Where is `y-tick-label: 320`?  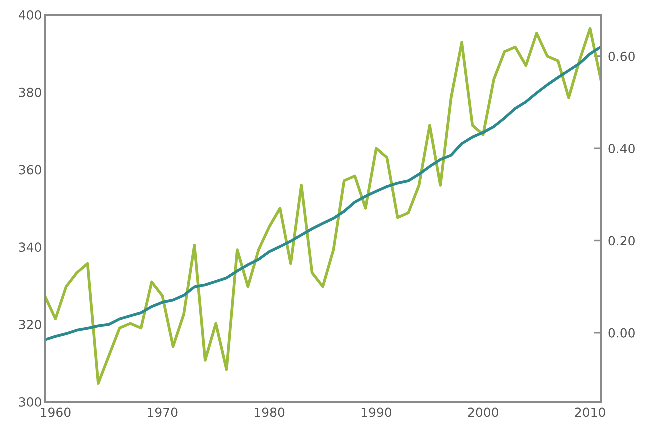 y-tick-label: 320 is located at coordinates (30, 325).